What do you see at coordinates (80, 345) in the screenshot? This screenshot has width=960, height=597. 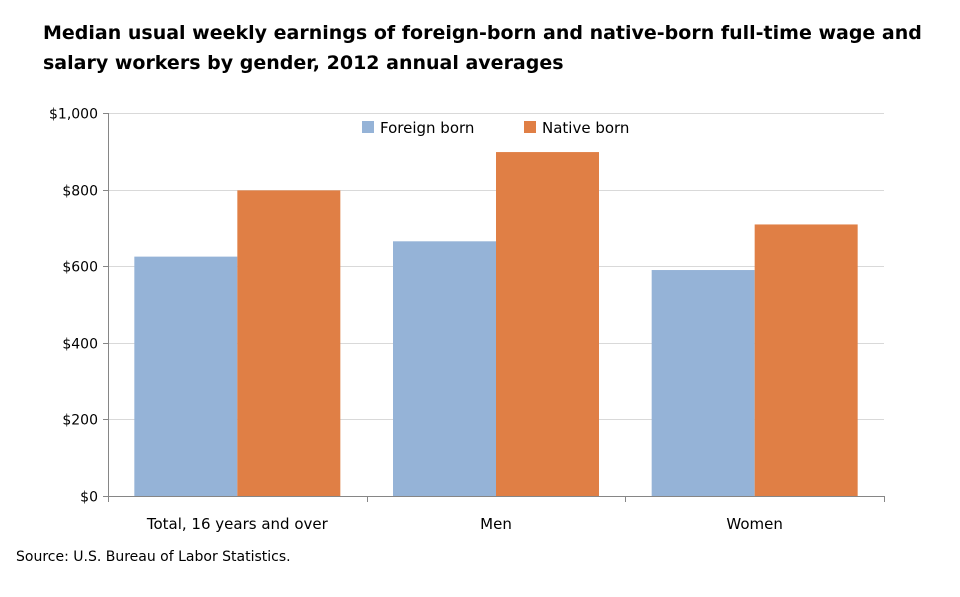 I see `y-tick-label: $400` at bounding box center [80, 345].